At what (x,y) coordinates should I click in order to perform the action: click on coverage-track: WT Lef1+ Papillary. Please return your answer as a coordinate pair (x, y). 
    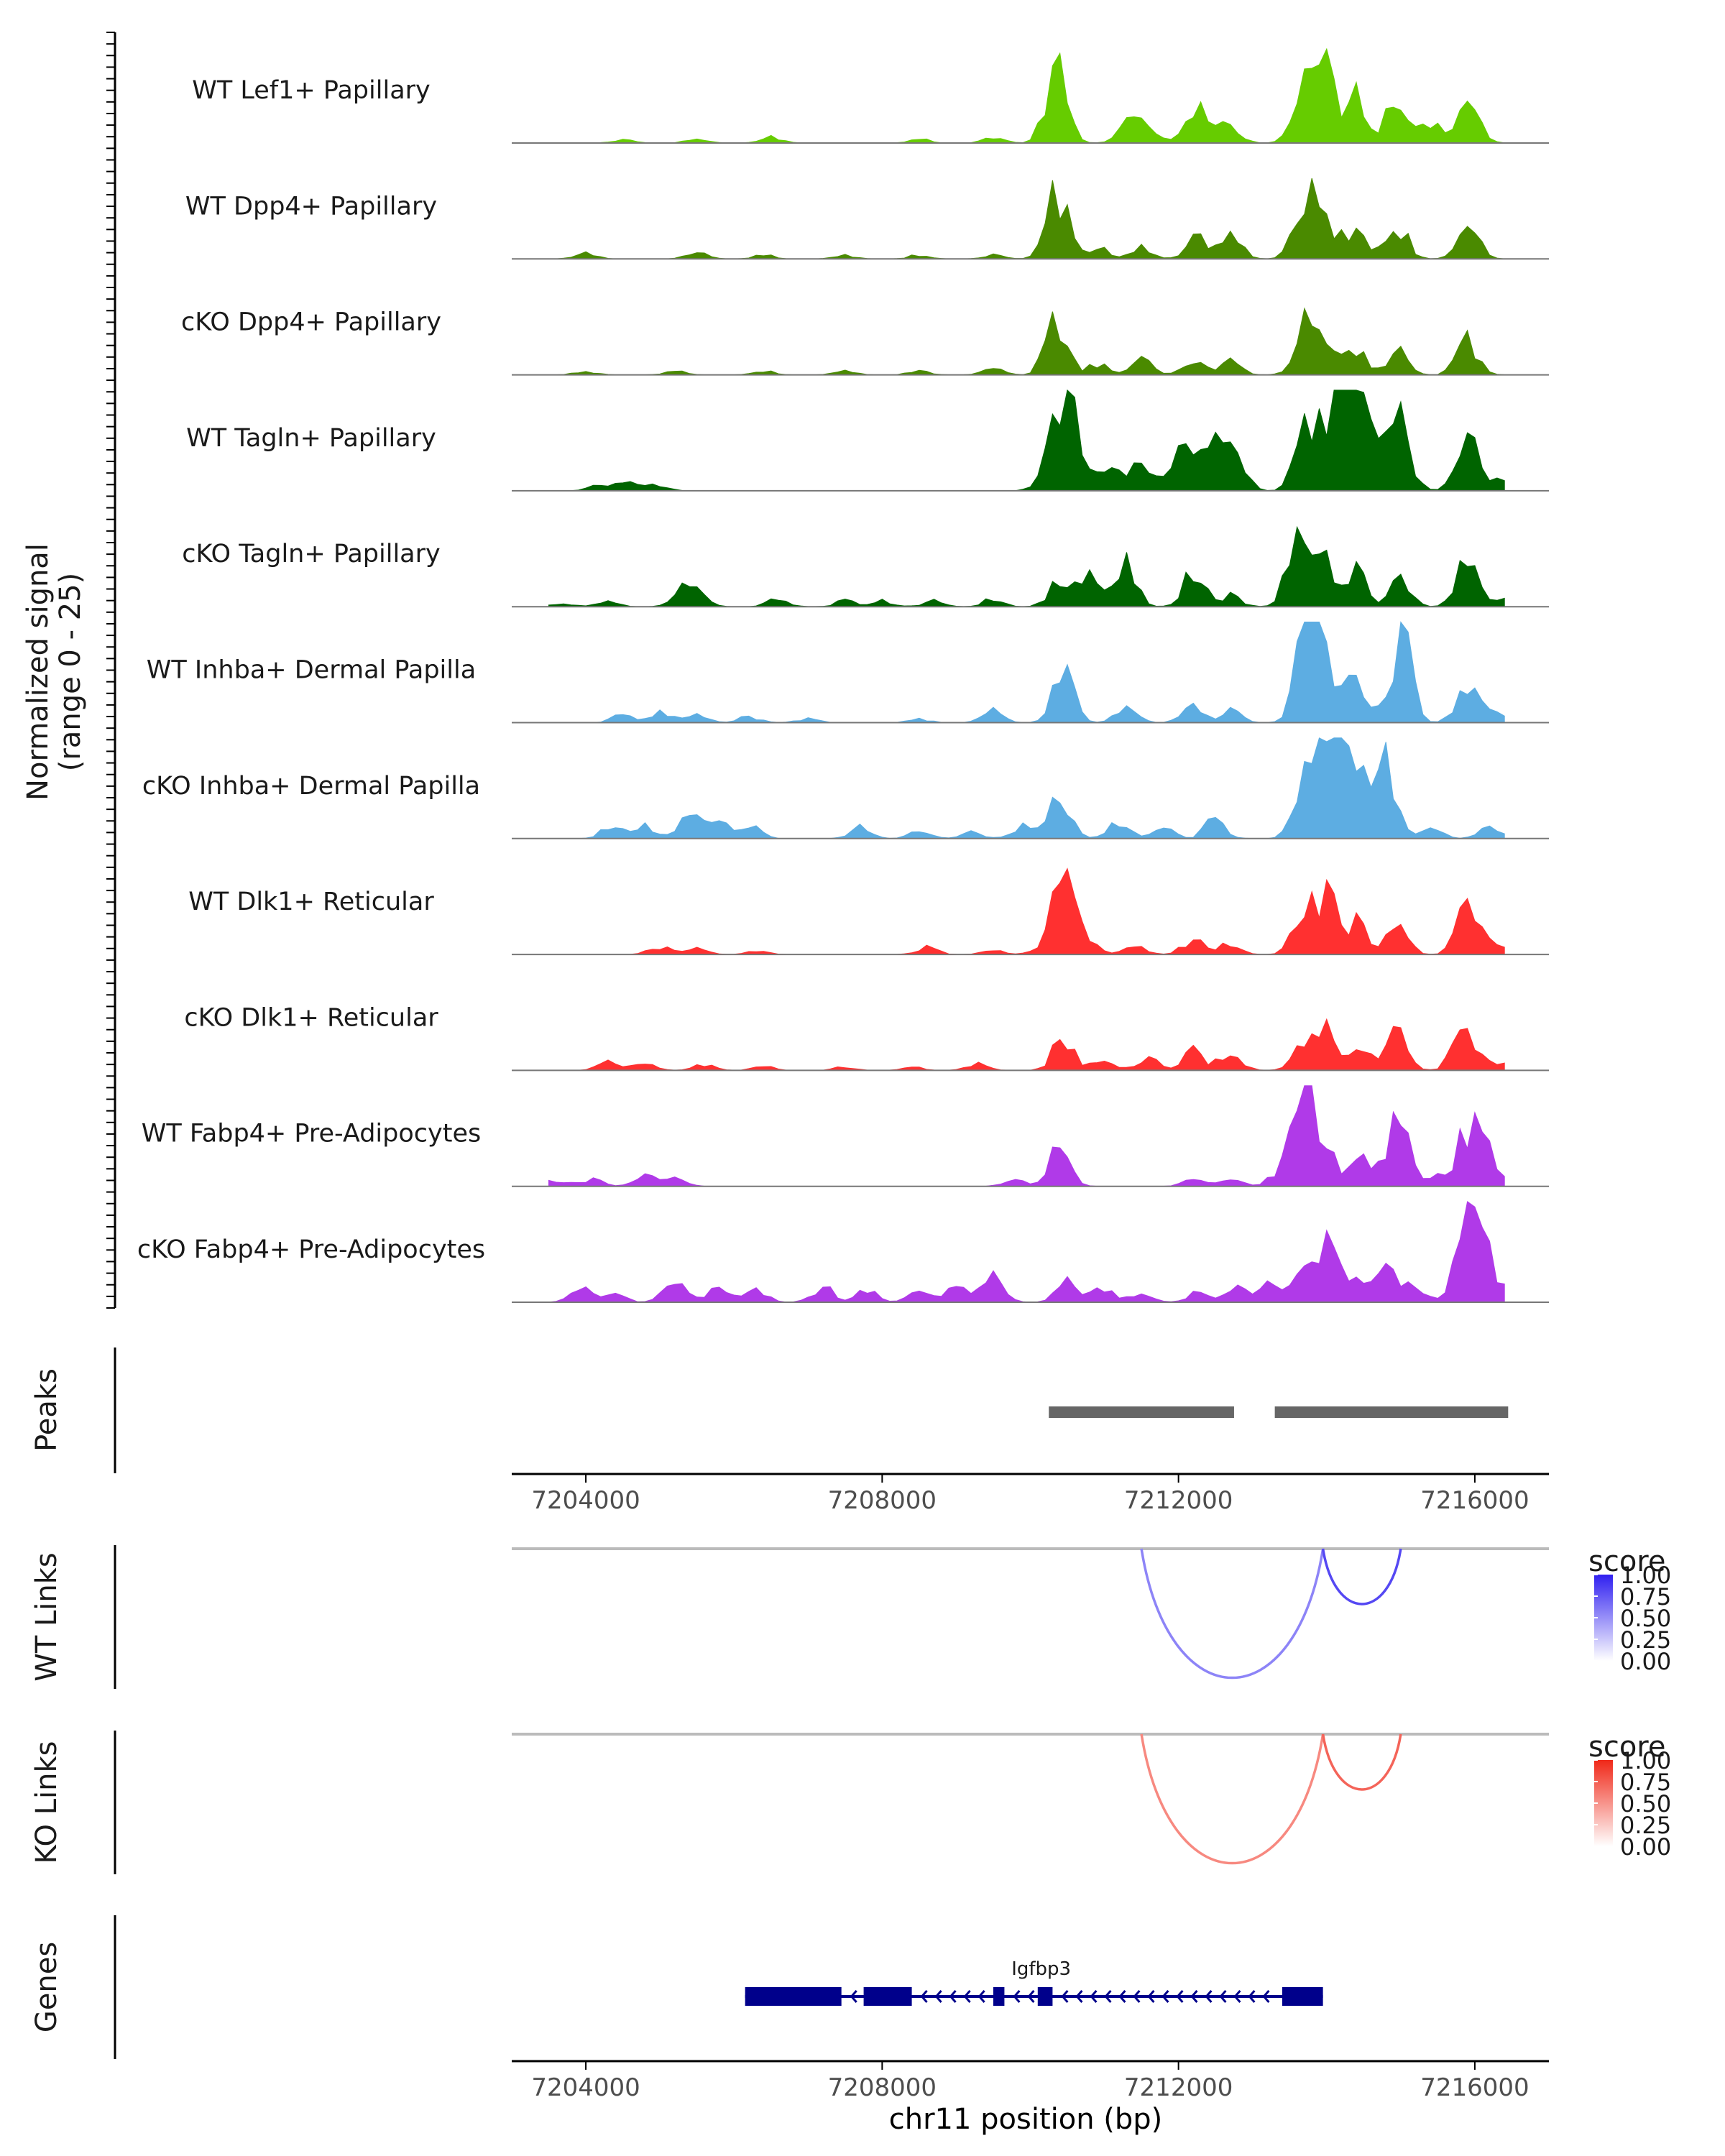
    Looking at the image, I should click on (870, 96).